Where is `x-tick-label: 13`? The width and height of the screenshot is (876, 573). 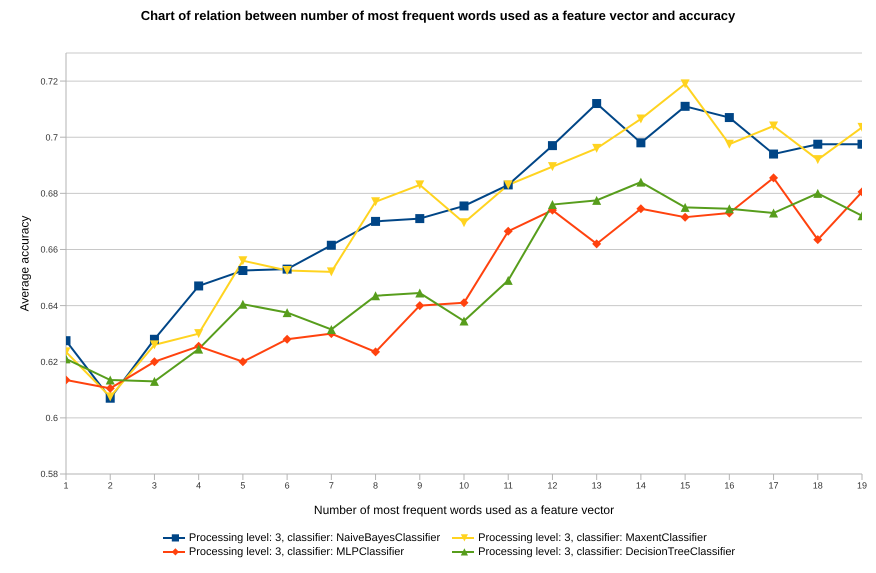 x-tick-label: 13 is located at coordinates (597, 485).